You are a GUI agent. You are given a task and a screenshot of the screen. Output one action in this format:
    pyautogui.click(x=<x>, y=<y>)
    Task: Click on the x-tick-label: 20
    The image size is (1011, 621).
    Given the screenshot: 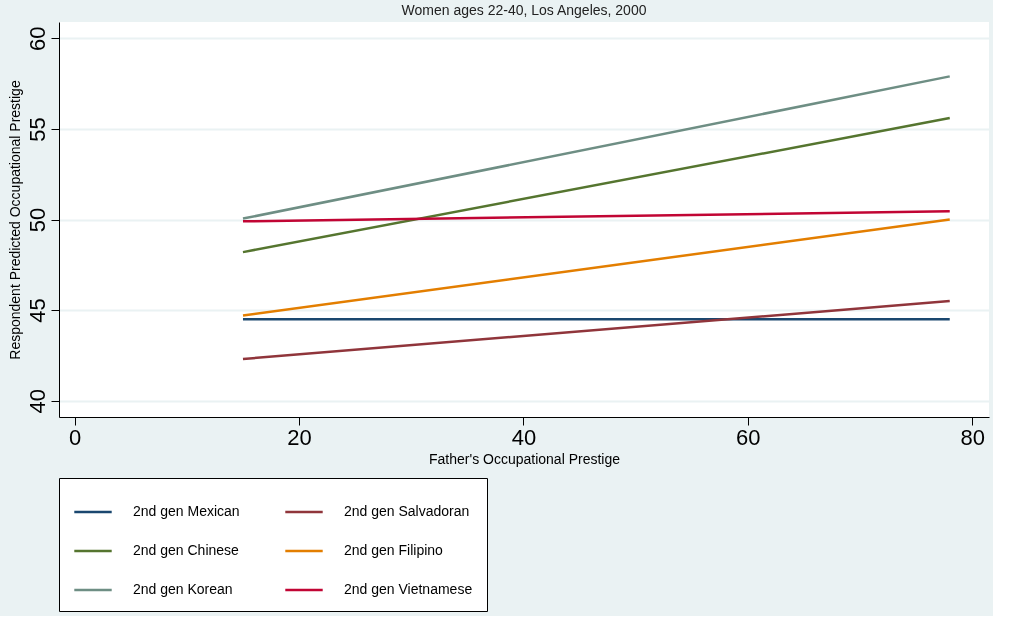 What is the action you would take?
    pyautogui.click(x=299, y=437)
    